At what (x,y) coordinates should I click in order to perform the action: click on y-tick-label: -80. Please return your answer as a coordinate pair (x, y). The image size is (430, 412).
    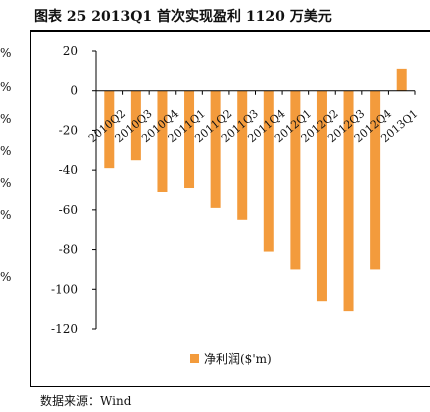
    Looking at the image, I should click on (68, 250).